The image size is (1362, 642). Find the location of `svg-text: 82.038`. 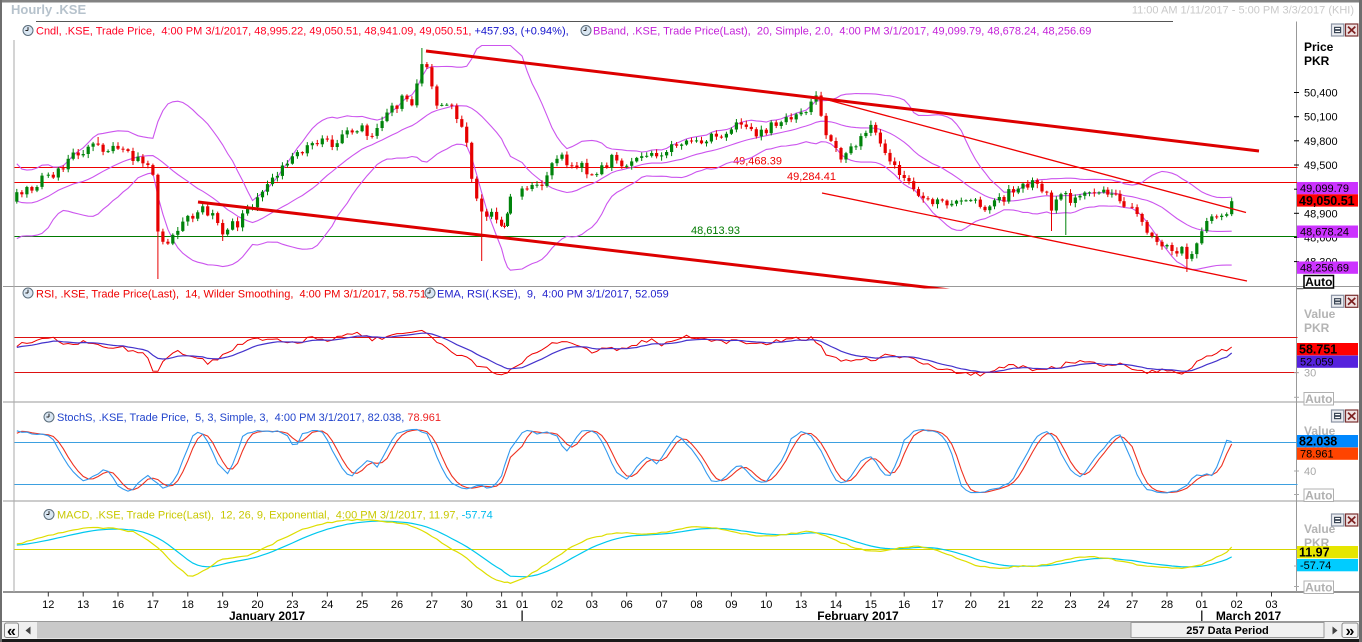

svg-text: 82.038 is located at coordinates (1318, 442).